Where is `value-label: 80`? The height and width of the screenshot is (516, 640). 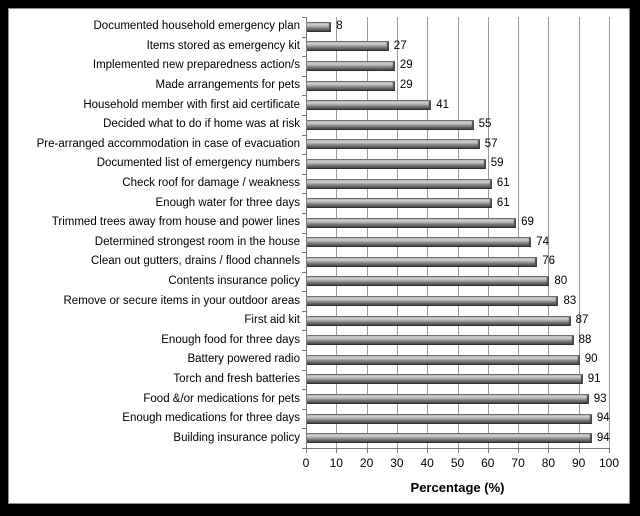 value-label: 80 is located at coordinates (561, 280).